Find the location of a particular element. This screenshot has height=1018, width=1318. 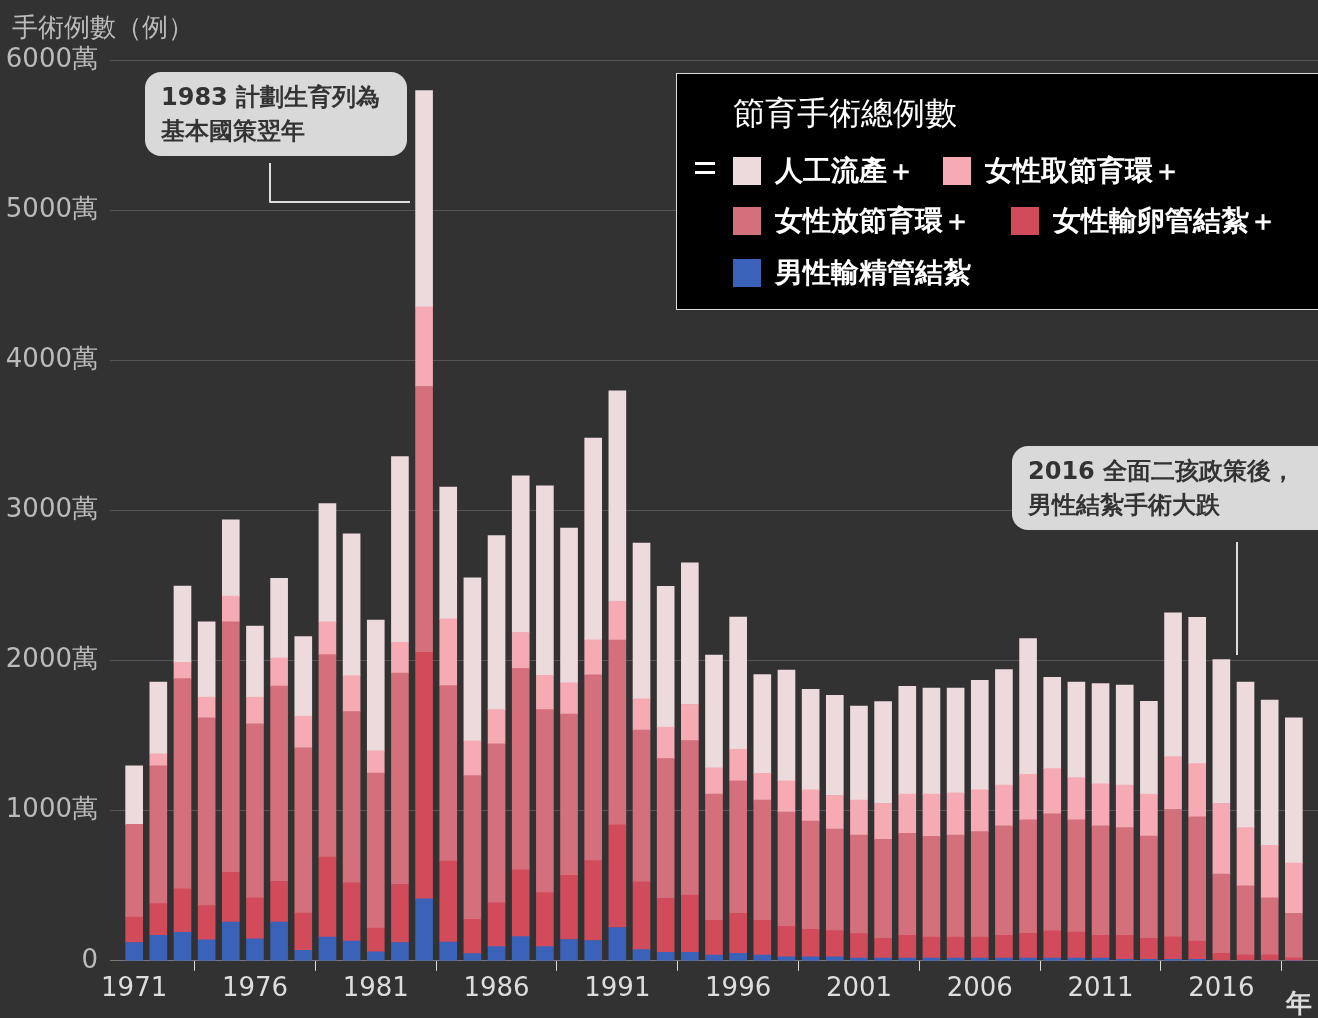

y-tick-label: 5000萬 is located at coordinates (51, 207).